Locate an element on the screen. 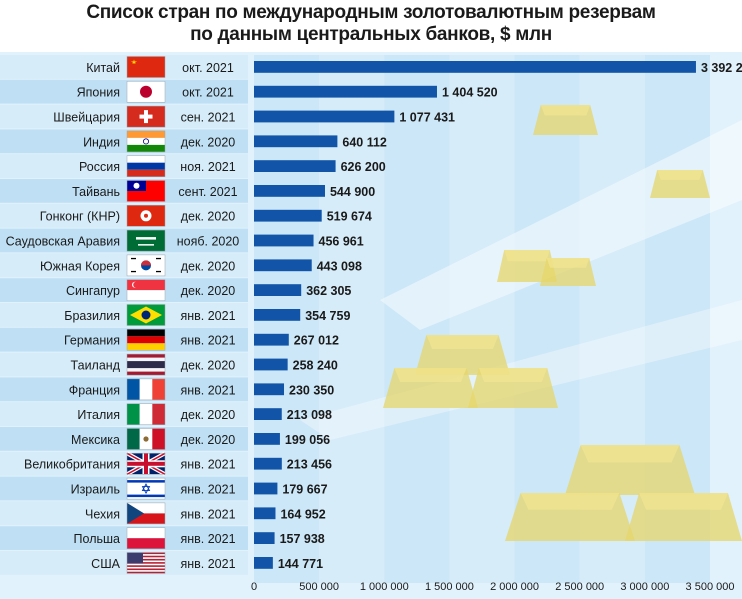 Image resolution: width=742 pixels, height=599 pixels. grid-column is located at coordinates (482, 319).